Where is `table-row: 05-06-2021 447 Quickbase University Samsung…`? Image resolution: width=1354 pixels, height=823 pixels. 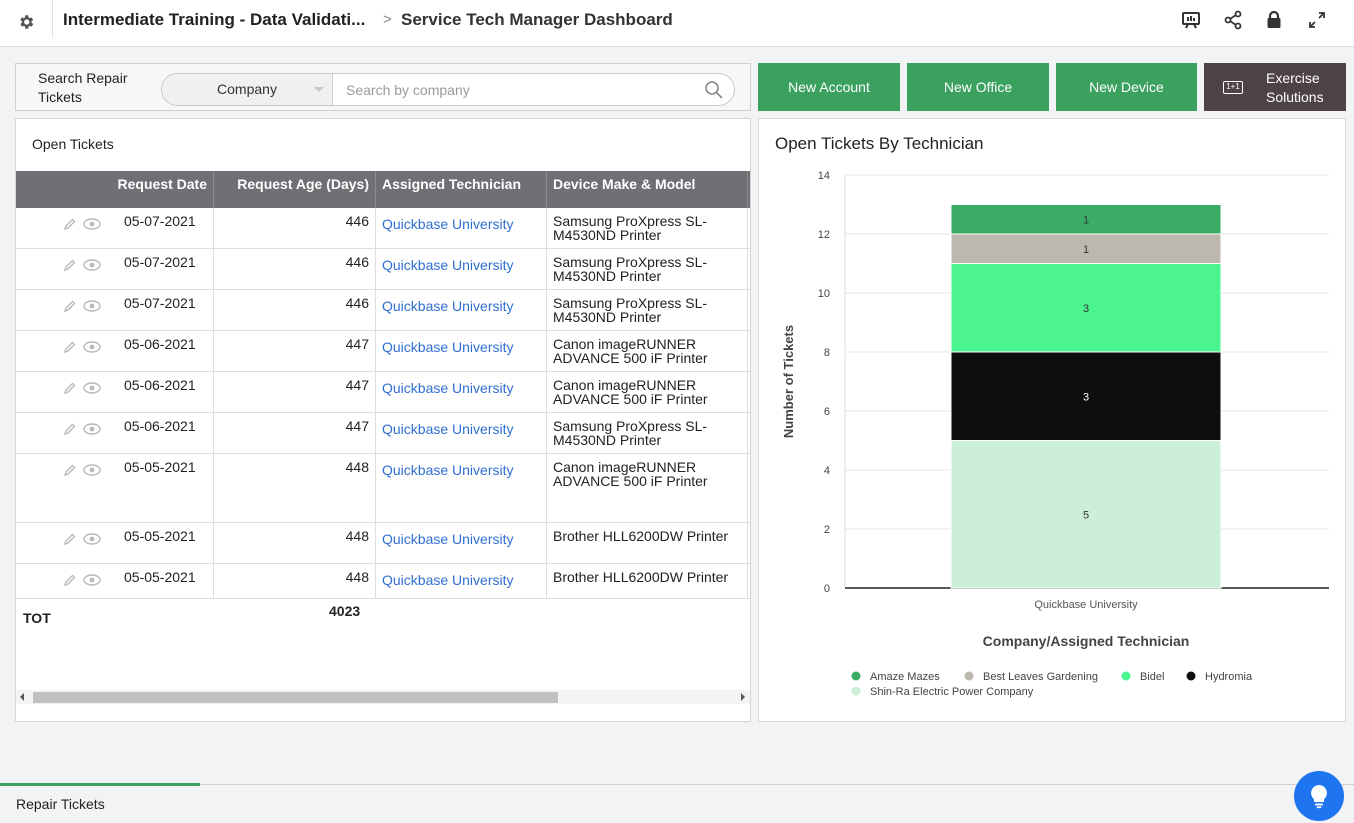
table-row: 05-06-2021 447 Quickbase University Samsung… is located at coordinates (383, 433).